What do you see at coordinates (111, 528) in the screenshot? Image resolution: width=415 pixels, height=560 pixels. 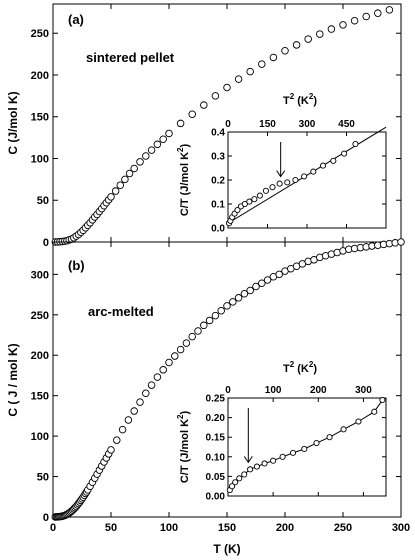 I see `x-tick-label: 50` at bounding box center [111, 528].